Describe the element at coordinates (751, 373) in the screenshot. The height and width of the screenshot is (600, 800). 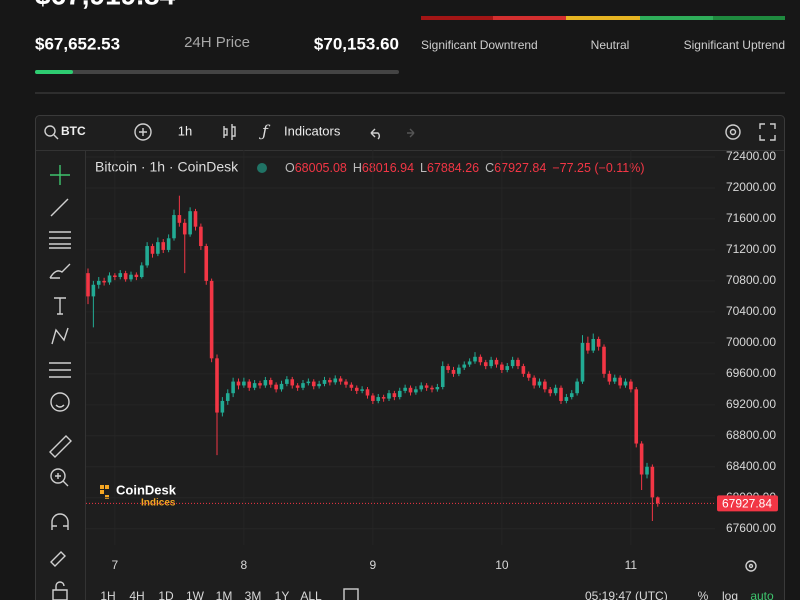
I see `y-tick-label: 69600.00` at that location.